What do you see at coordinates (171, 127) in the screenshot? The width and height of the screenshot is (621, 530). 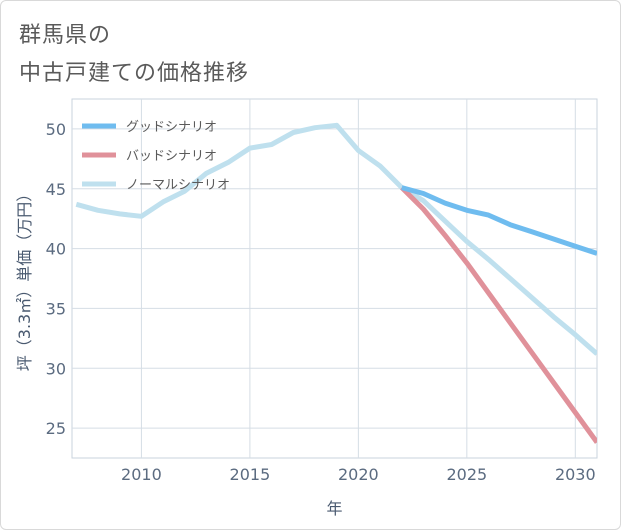 I see `legend-label: グッドシナリオ` at bounding box center [171, 127].